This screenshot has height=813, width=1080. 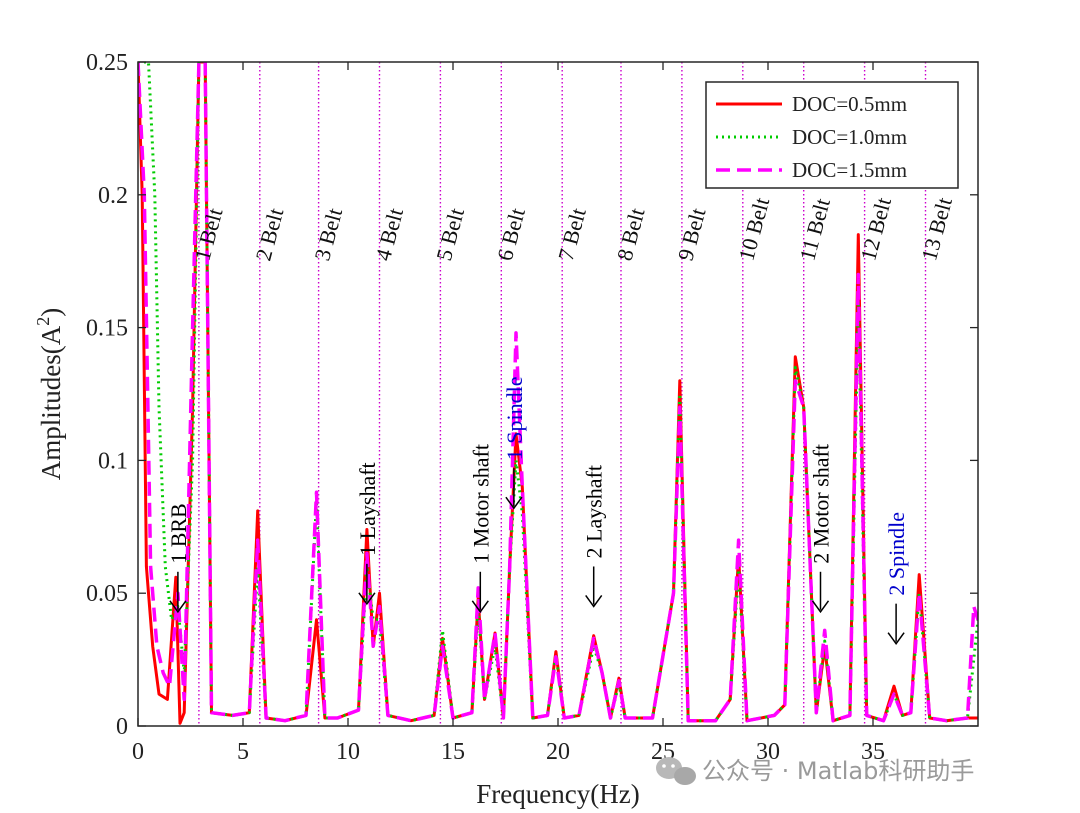 I want to click on legend: DOC=0.5mm DOC=1.0mm DOC=1.5mm, so click(x=832, y=135).